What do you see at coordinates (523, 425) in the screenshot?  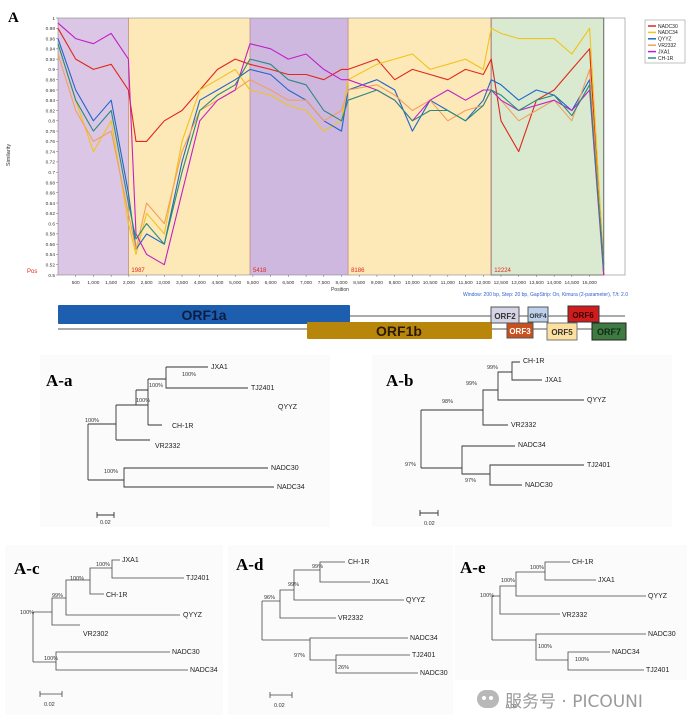 I see `tree-A-b-taxon-VR2332: VR2332` at bounding box center [523, 425].